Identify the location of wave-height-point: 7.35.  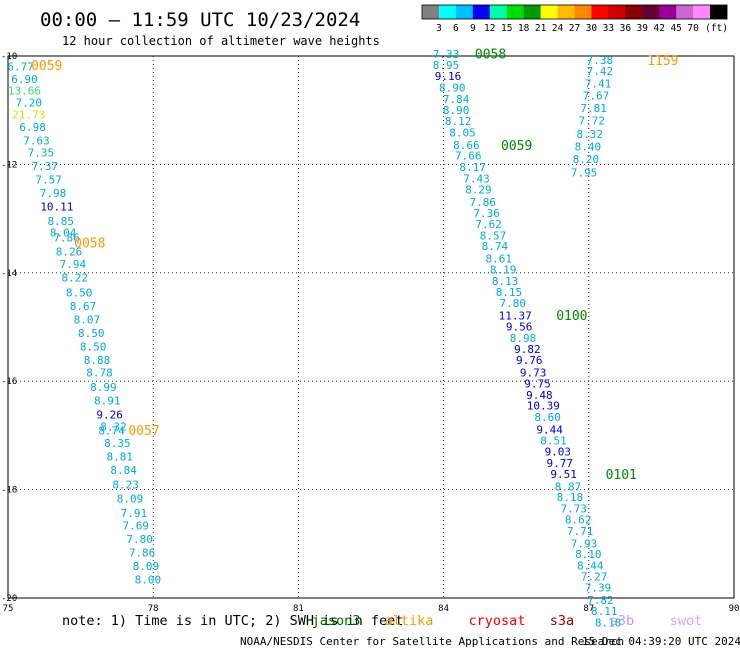
(41, 152).